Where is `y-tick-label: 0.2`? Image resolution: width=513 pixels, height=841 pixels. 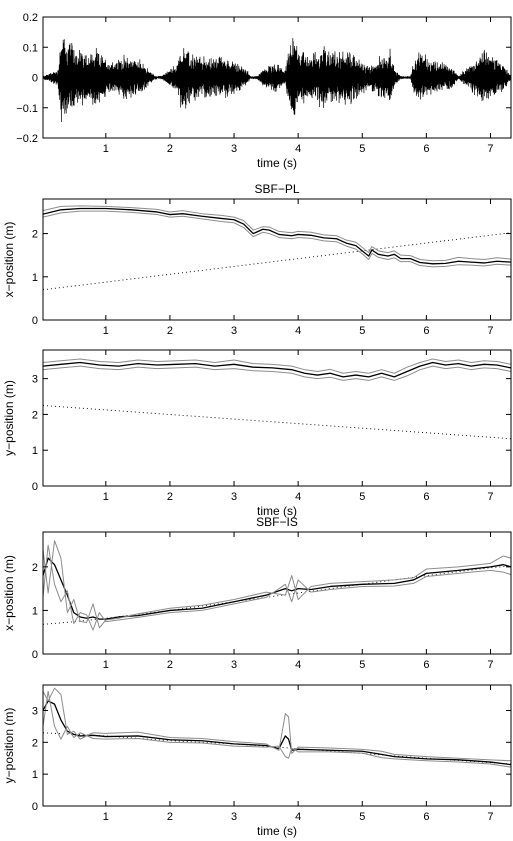
y-tick-label: 0.2 is located at coordinates (30, 18).